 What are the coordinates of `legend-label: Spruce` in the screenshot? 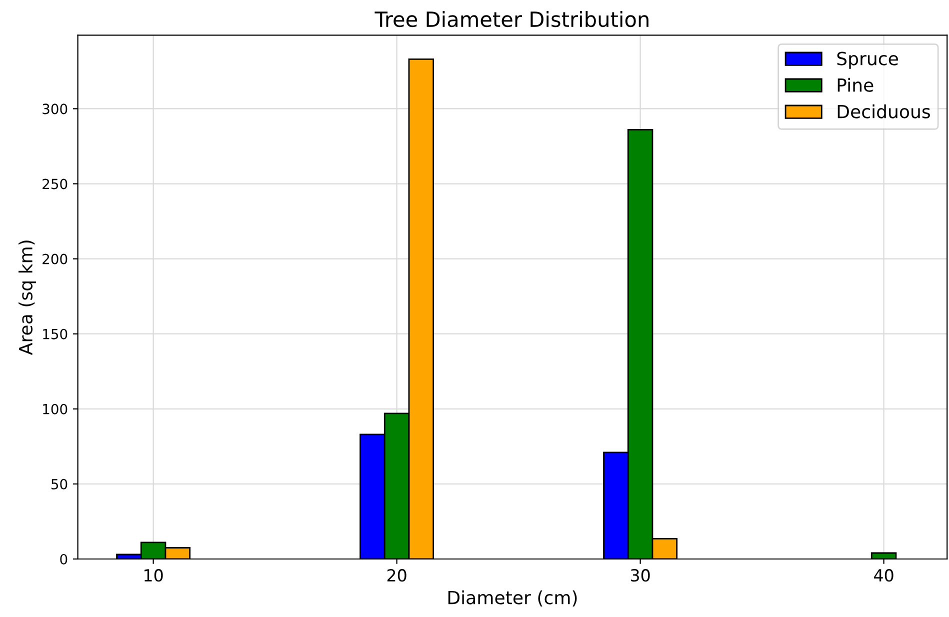 It's located at (867, 60).